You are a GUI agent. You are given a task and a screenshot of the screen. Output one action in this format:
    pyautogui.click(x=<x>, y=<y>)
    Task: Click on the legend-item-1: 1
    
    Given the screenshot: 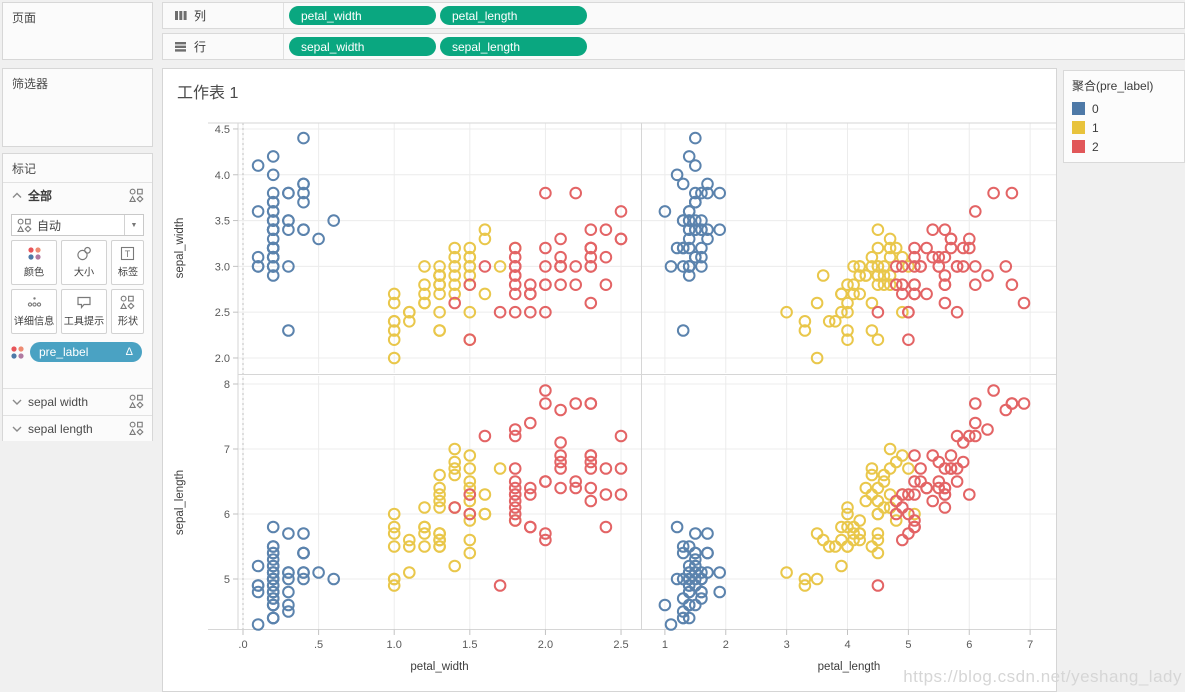 What is the action you would take?
    pyautogui.click(x=1124, y=127)
    